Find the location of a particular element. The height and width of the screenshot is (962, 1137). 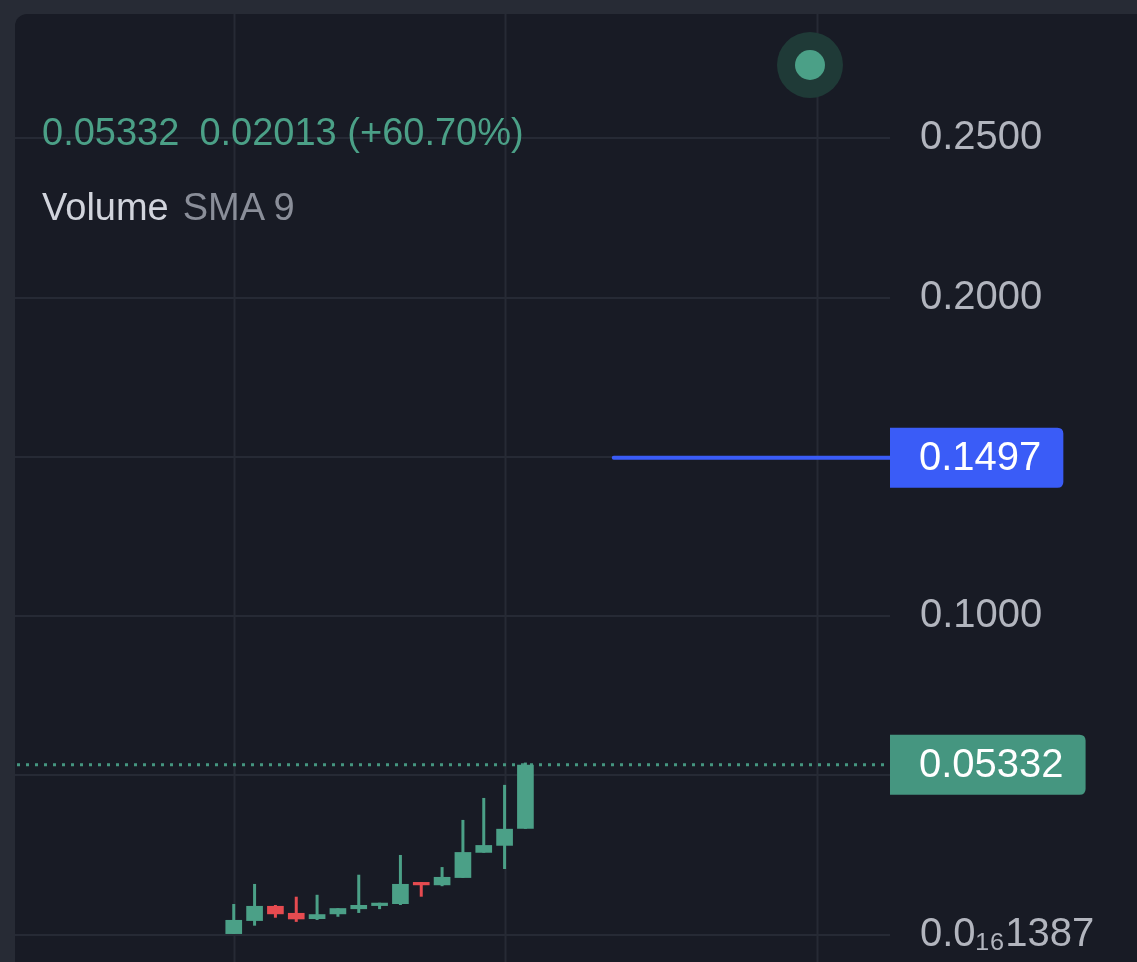

annotation: 0.05332 is located at coordinates (111, 132).